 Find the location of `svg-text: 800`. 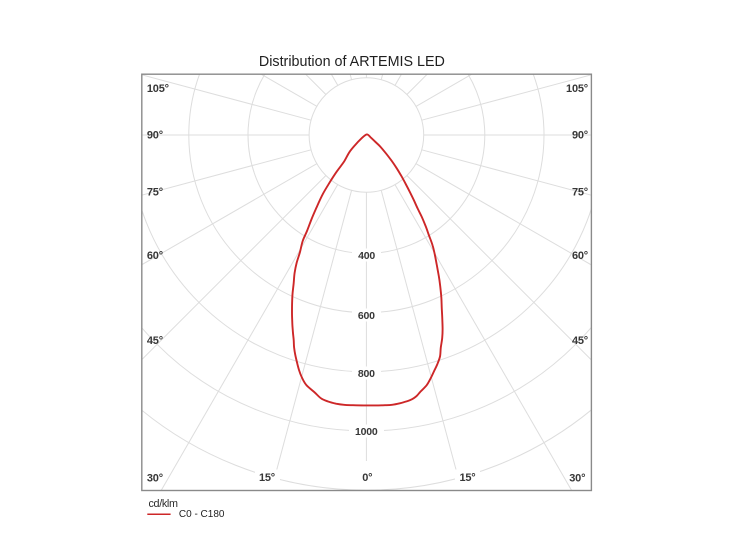

svg-text: 800 is located at coordinates (366, 374).